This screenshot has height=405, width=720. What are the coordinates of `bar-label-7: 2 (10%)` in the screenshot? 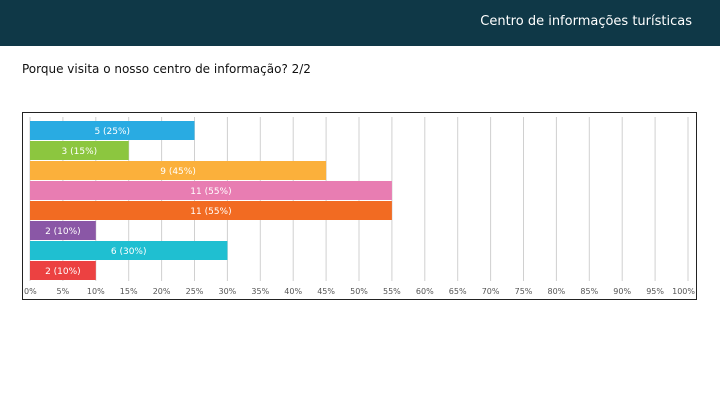 It's located at (63, 272).